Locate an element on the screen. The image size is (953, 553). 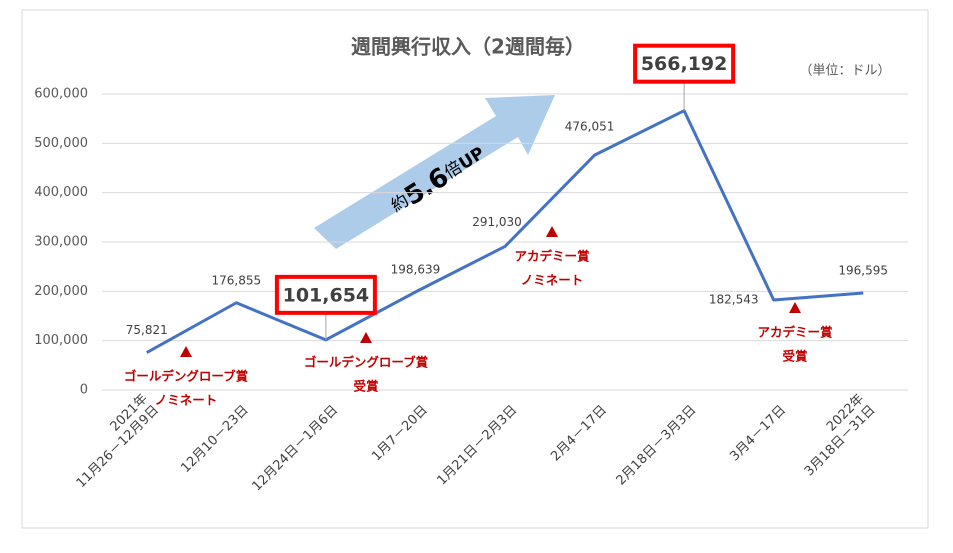
data-label: 75,821 is located at coordinates (147, 330).